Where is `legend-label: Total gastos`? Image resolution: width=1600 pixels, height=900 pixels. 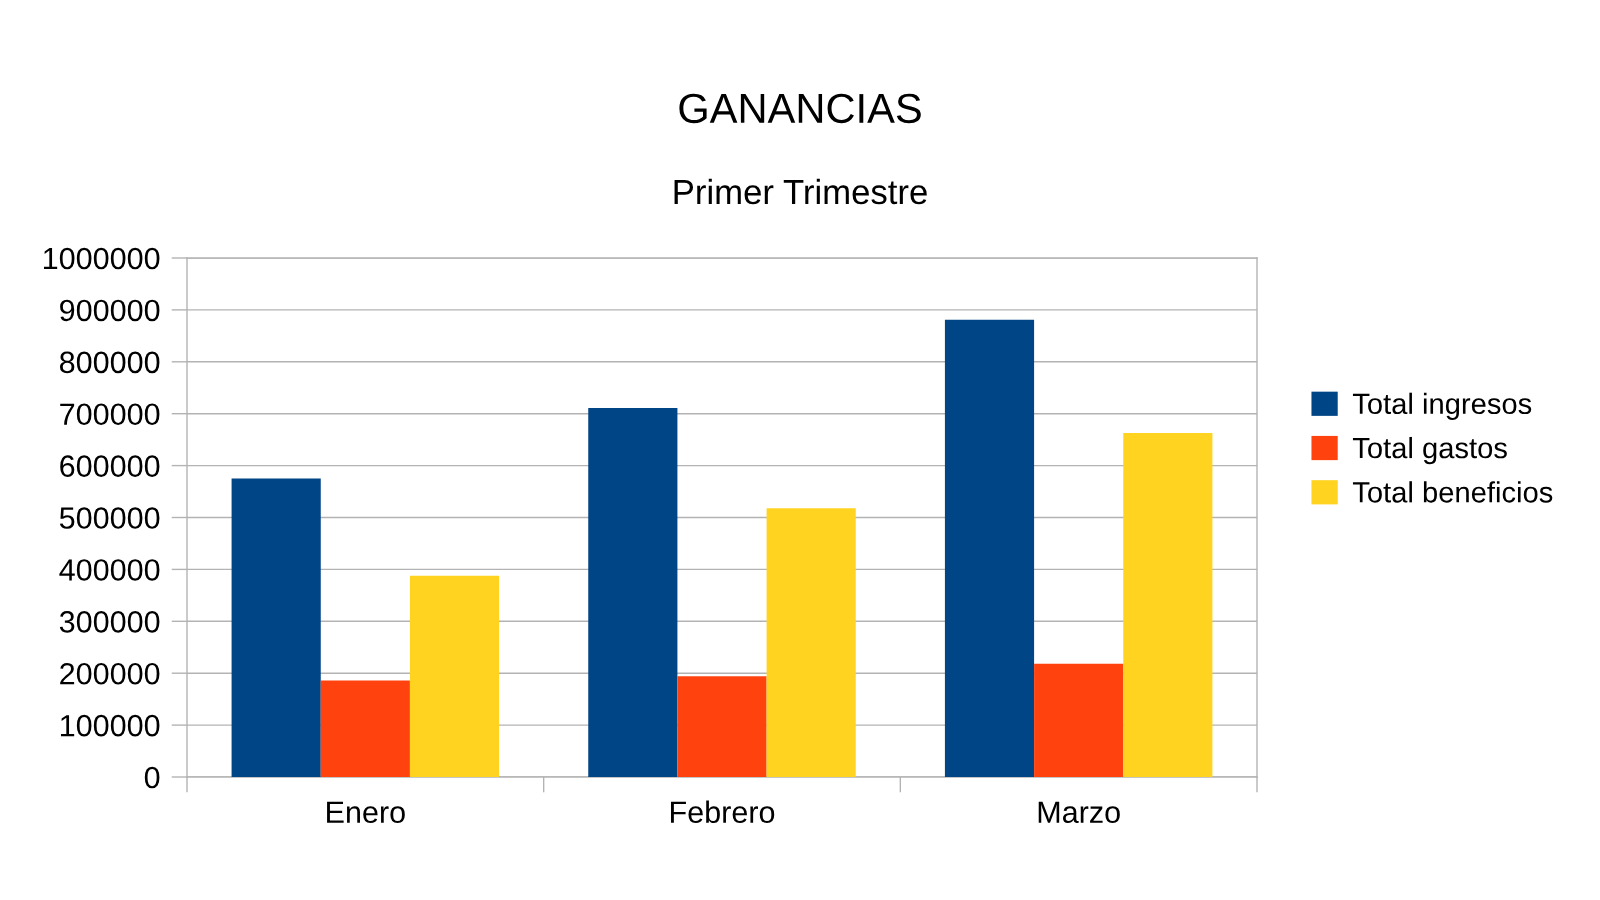
legend-label: Total gastos is located at coordinates (1429, 450).